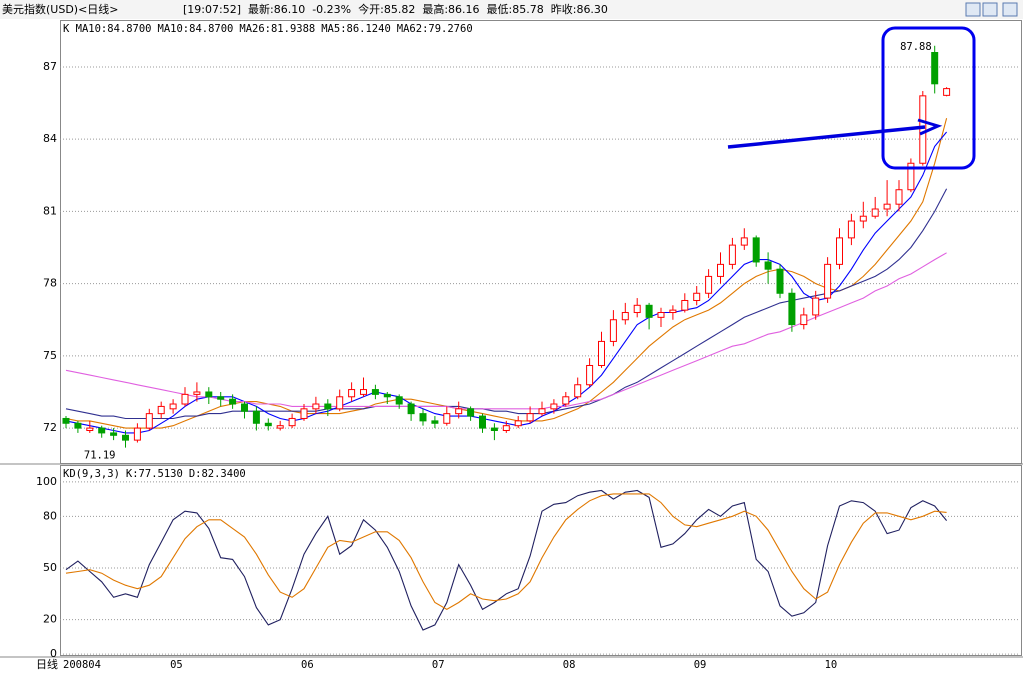 The height and width of the screenshot is (673, 1023). I want to click on window-buttons, so click(991, 9).